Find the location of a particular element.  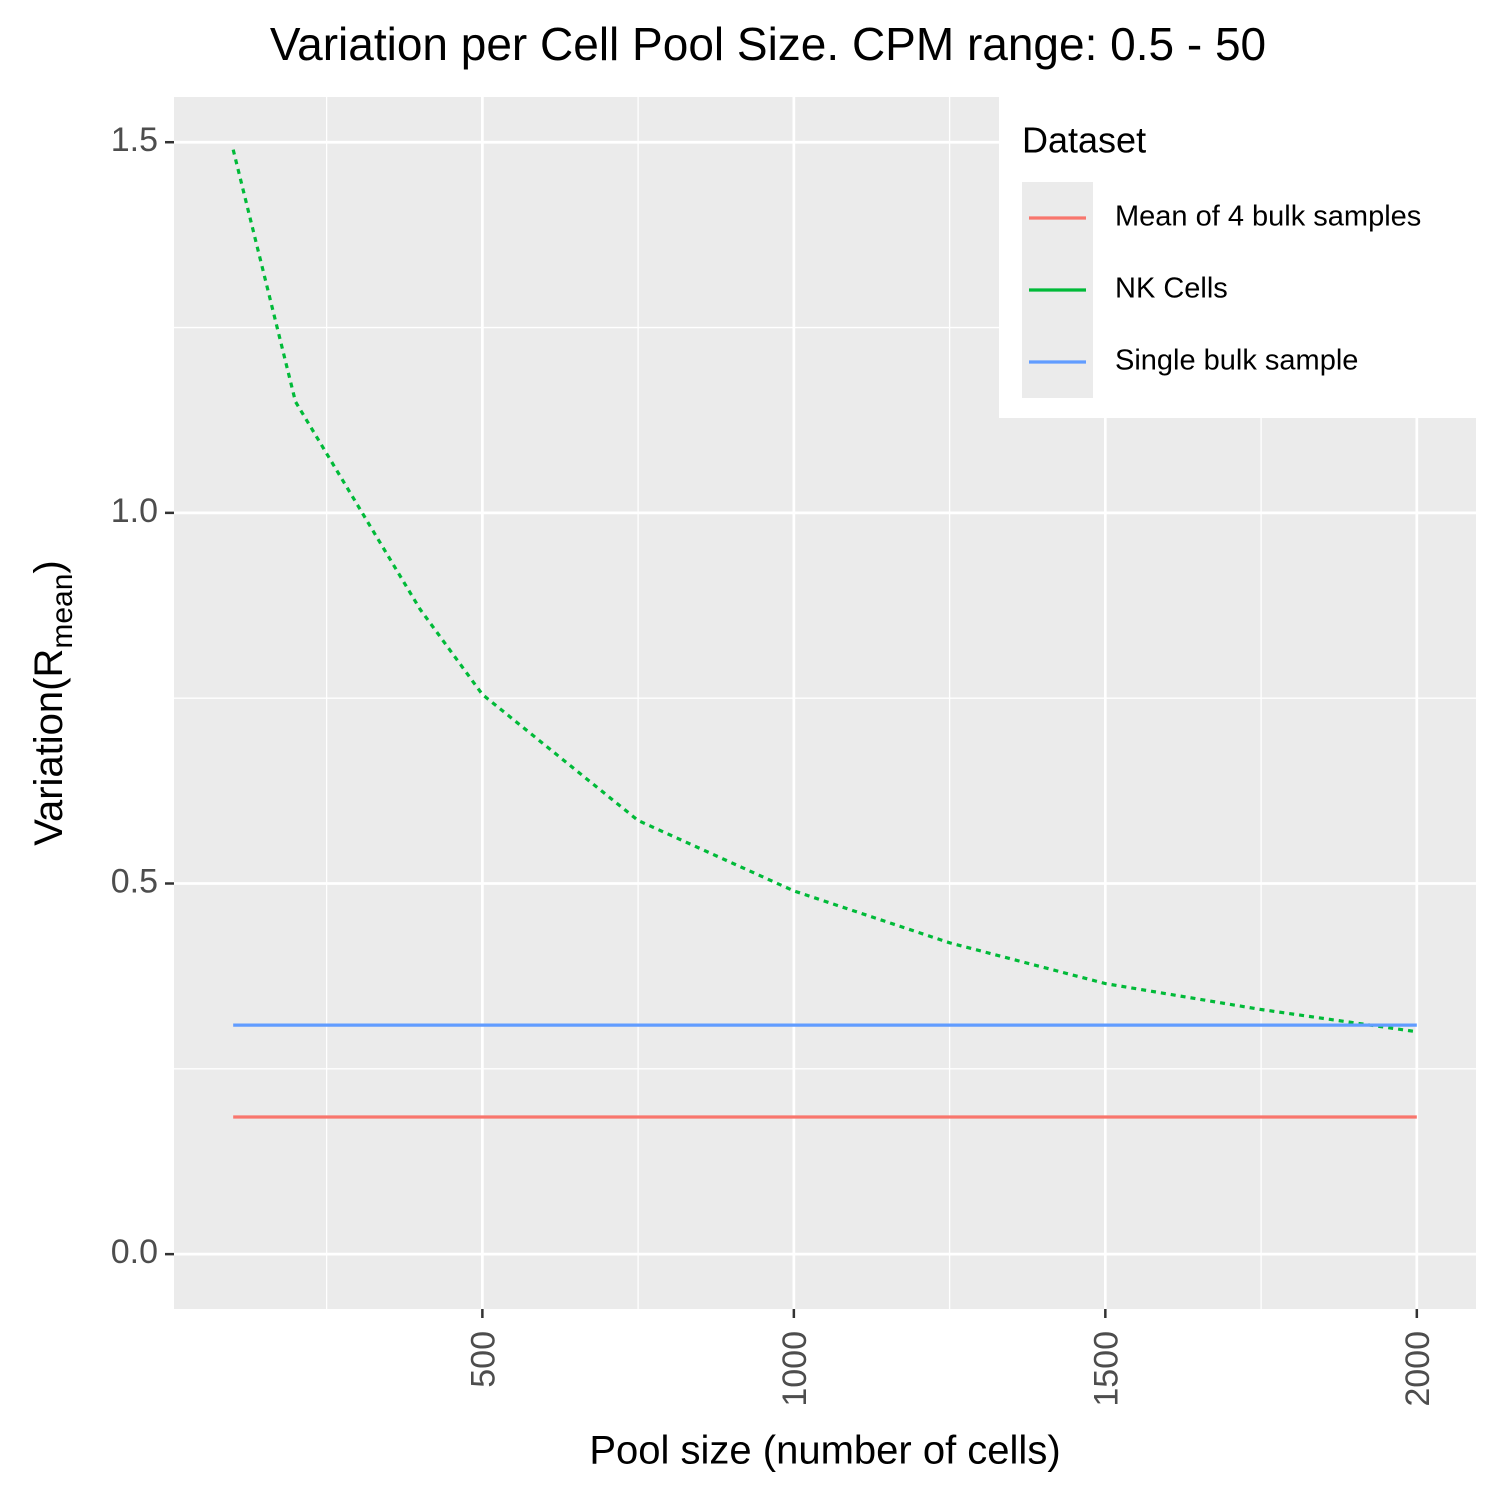

y-label-part: Variation( is located at coordinates (49, 761).